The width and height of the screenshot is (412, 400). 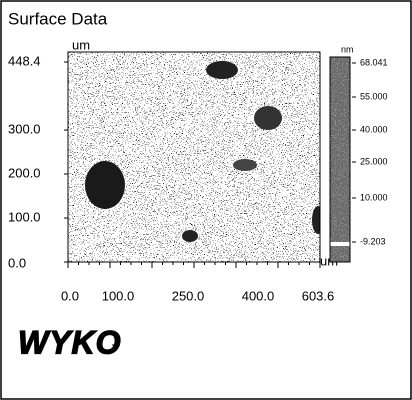 I want to click on y-label: 200.0, so click(x=24, y=172).